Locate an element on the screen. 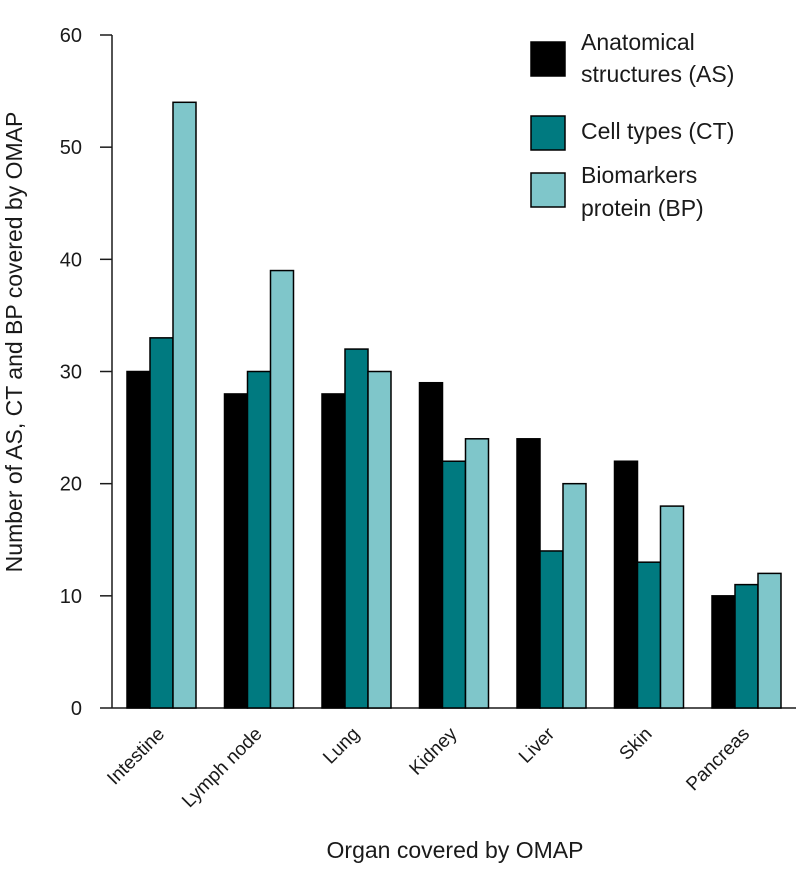 This screenshot has width=812, height=874. bar-lymph-node-ct is located at coordinates (259, 539).